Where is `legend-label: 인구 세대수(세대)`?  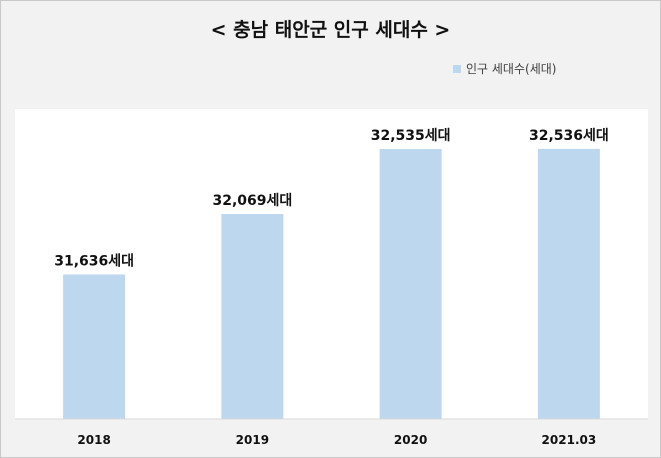 legend-label: 인구 세대수(세대) is located at coordinates (511, 69).